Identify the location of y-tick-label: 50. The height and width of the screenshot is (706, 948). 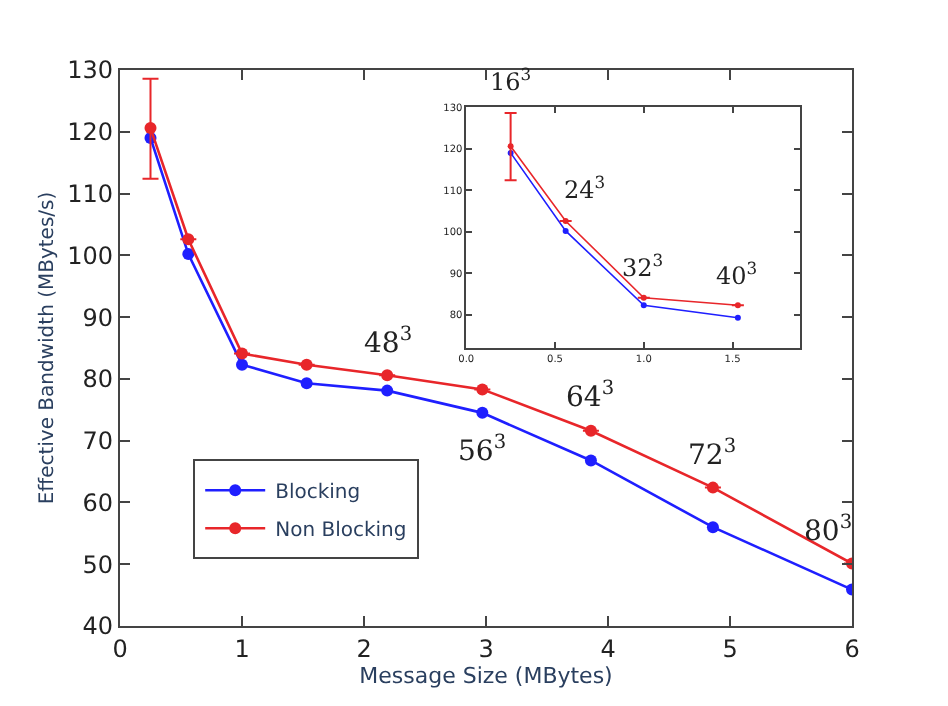
(97, 564).